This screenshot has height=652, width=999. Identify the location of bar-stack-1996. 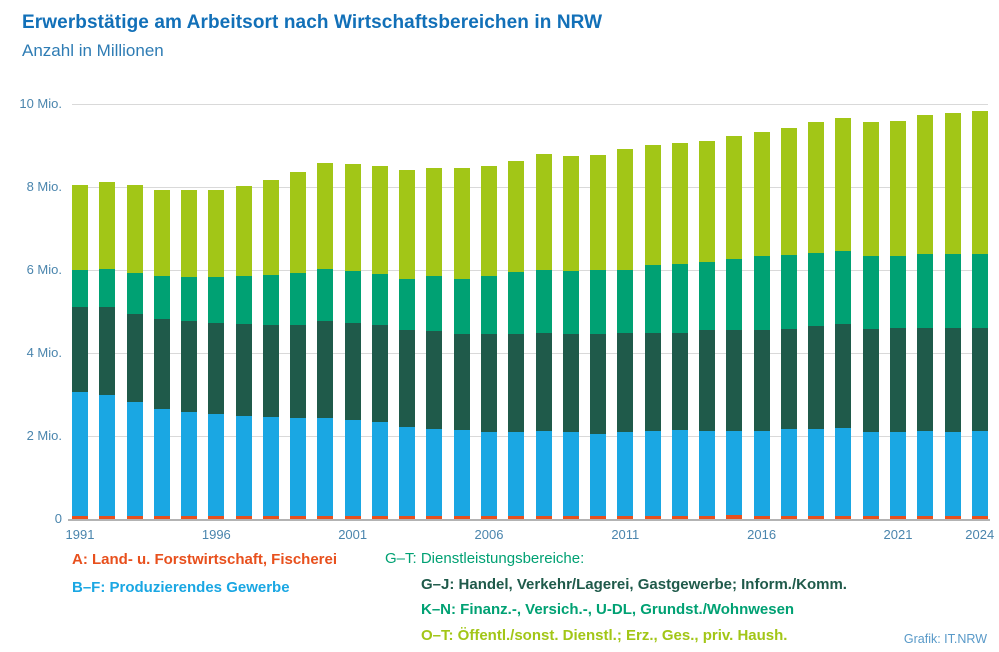
(216, 354).